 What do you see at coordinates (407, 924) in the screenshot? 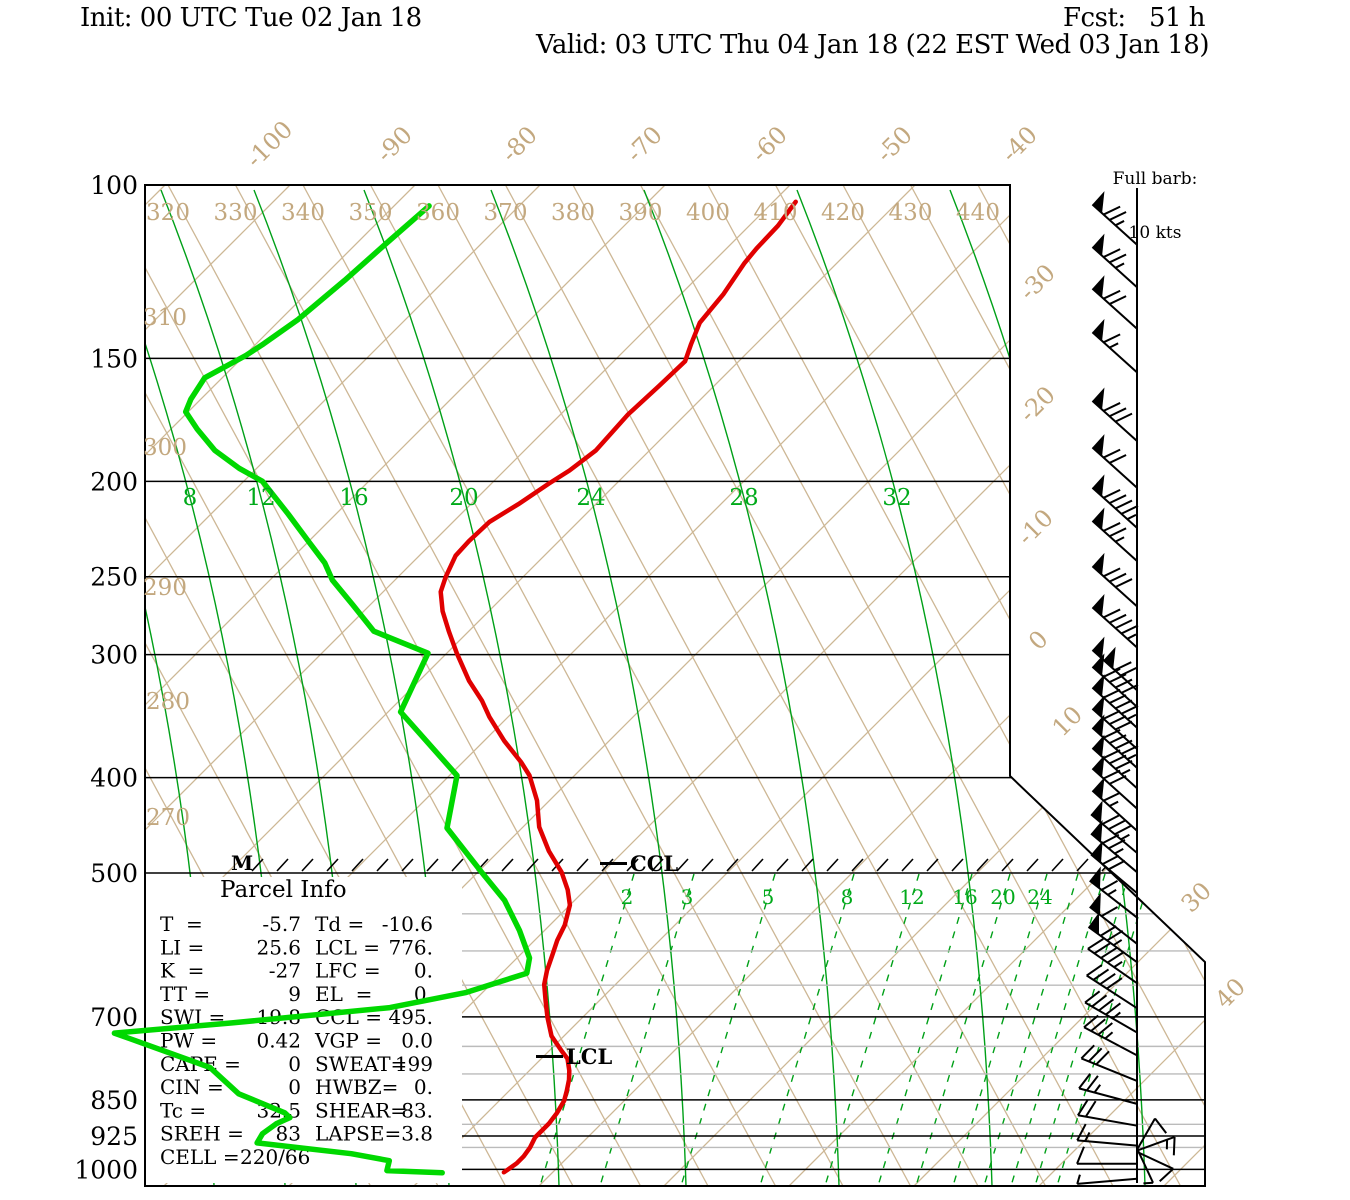
I see `parcel-row-value2: -10.6` at bounding box center [407, 924].